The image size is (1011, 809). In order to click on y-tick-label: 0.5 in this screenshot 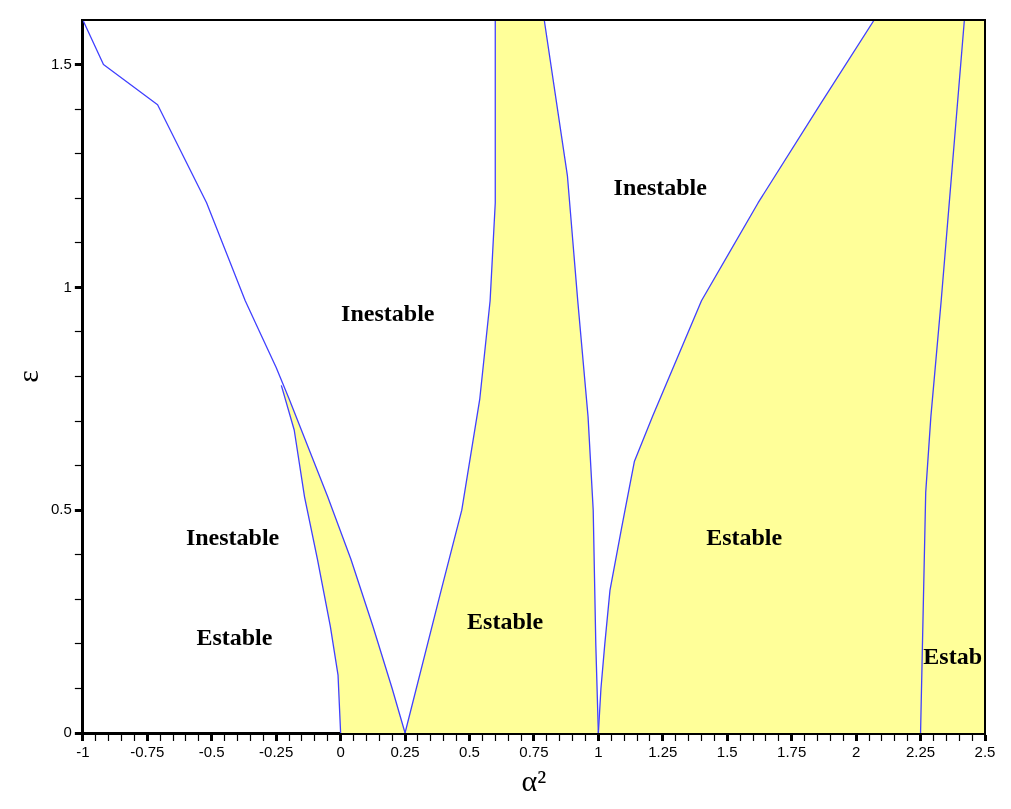, I will do `click(61, 509)`.